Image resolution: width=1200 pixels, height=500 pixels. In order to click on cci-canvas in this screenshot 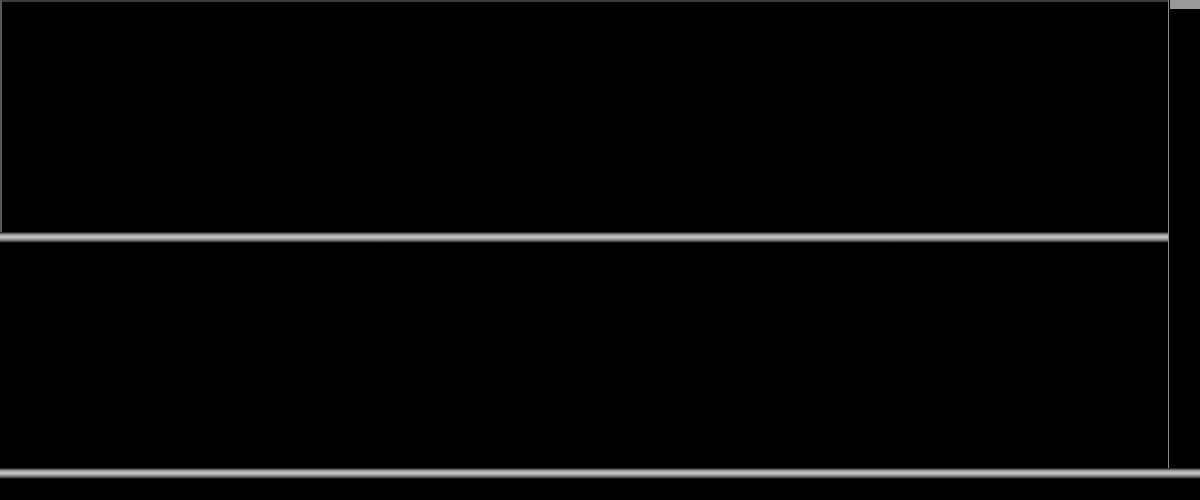, I will do `click(600, 491)`.